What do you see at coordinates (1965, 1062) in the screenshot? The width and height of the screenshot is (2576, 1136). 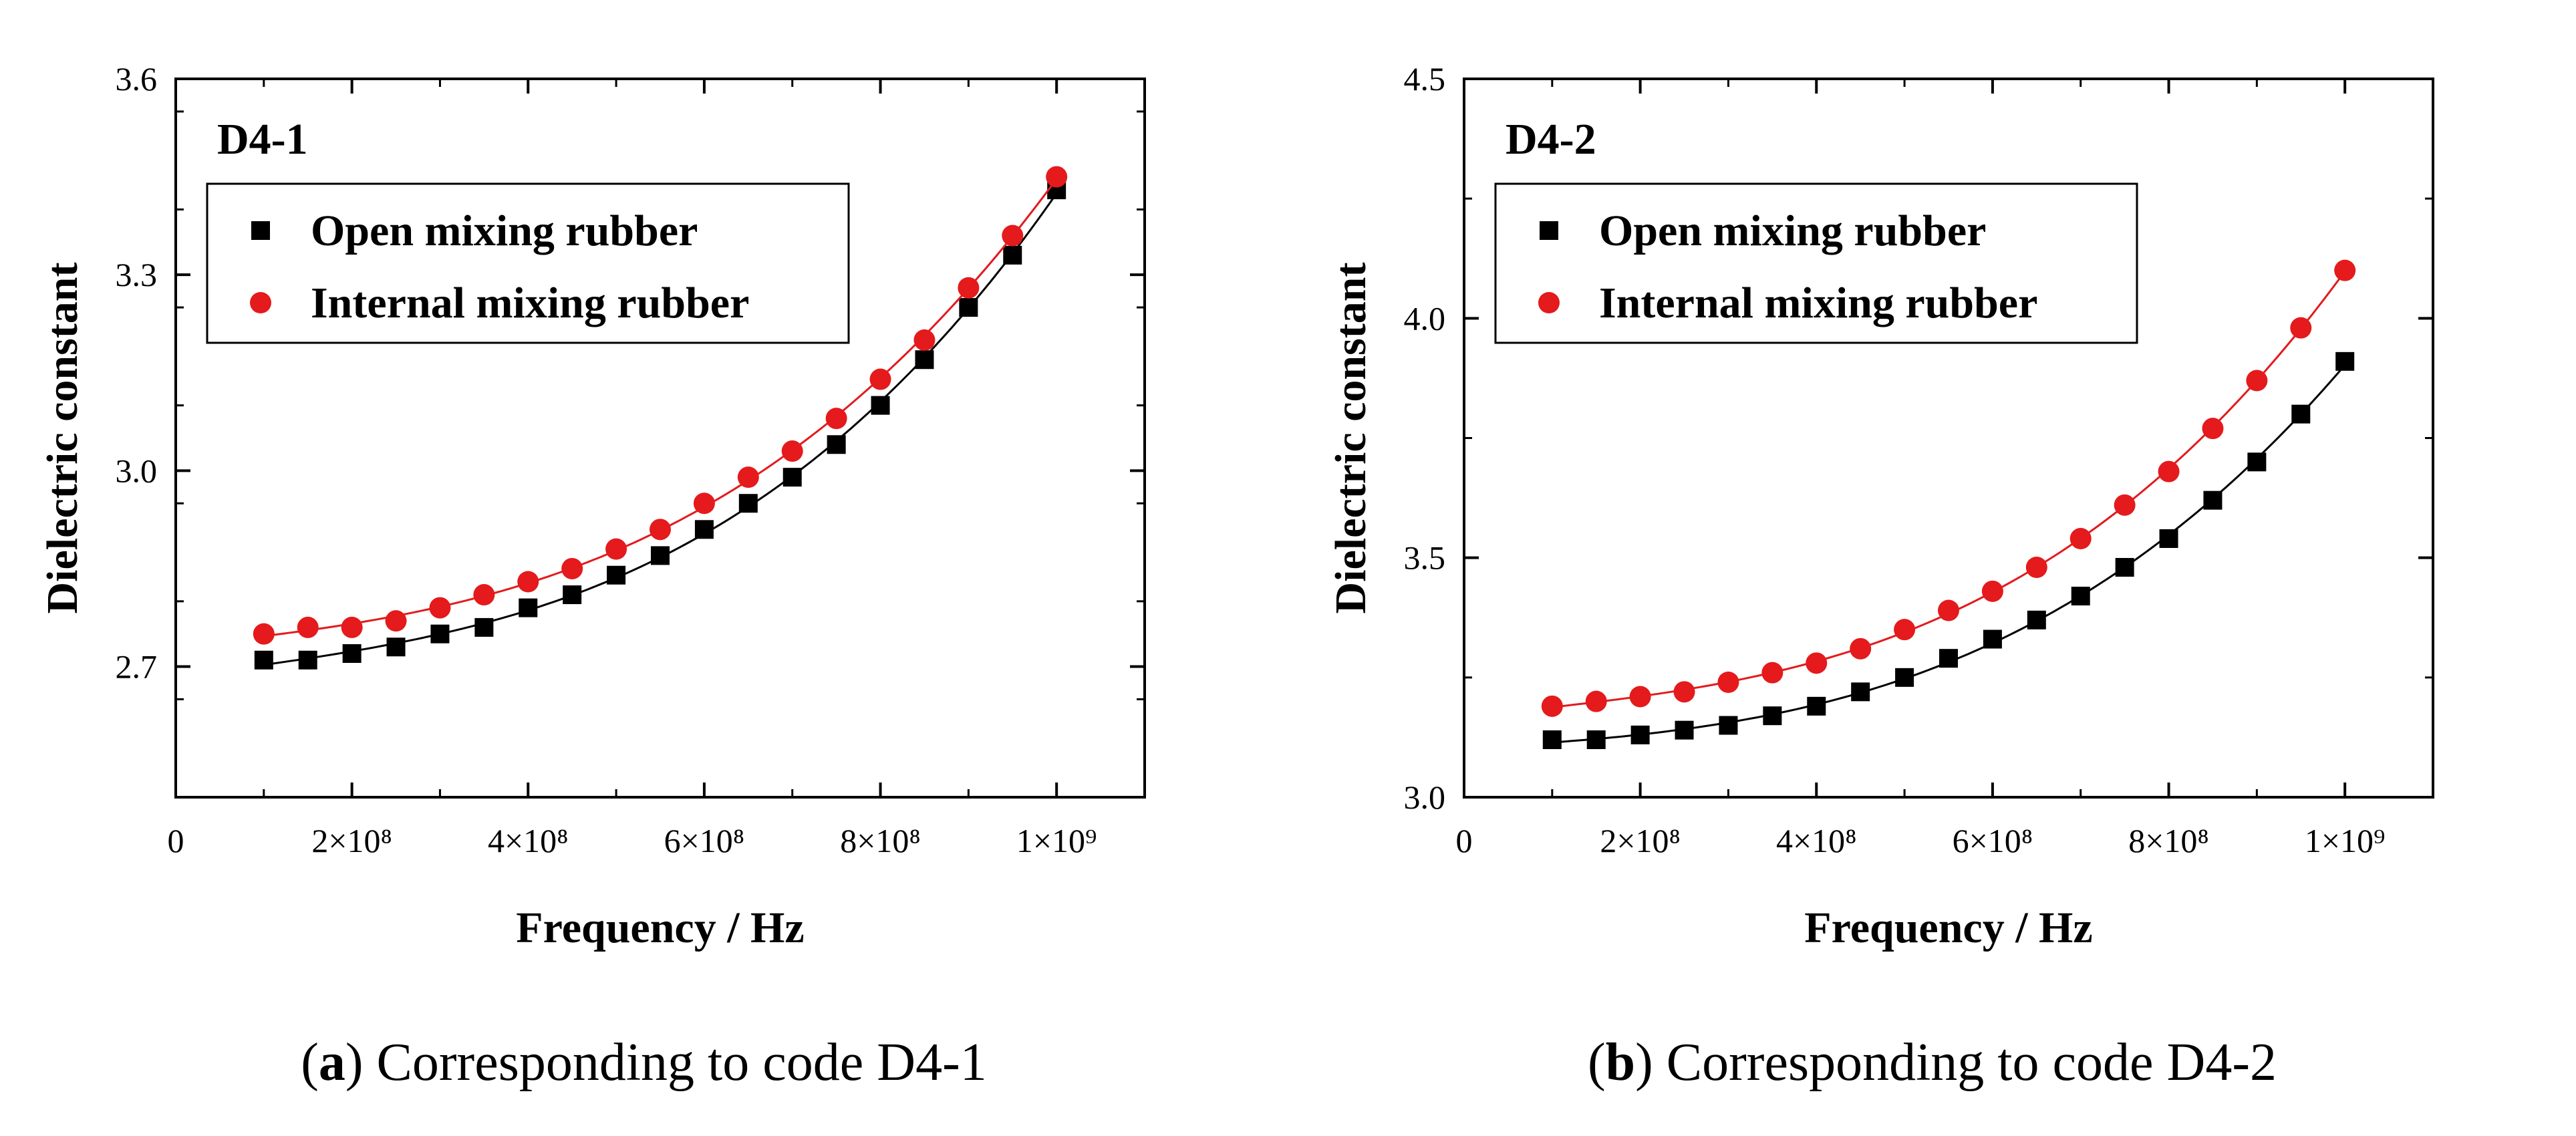 I see `caption-b-text: Corresponding to code D4-2` at bounding box center [1965, 1062].